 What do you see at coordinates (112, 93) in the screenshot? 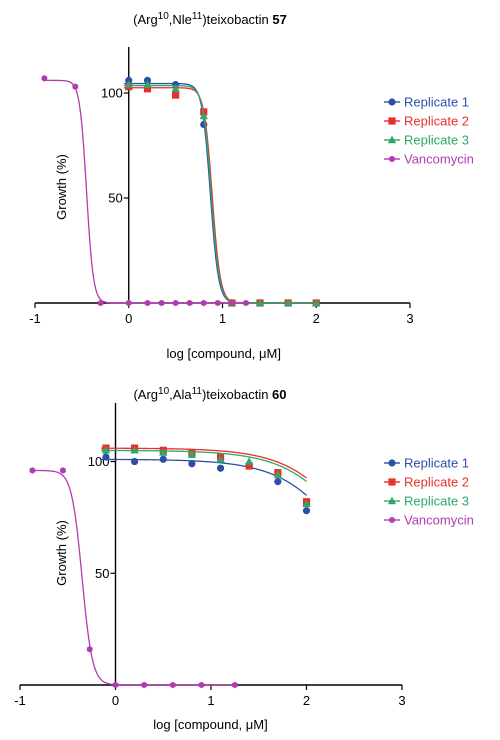
I see `y-tick-label: 100` at bounding box center [112, 93].